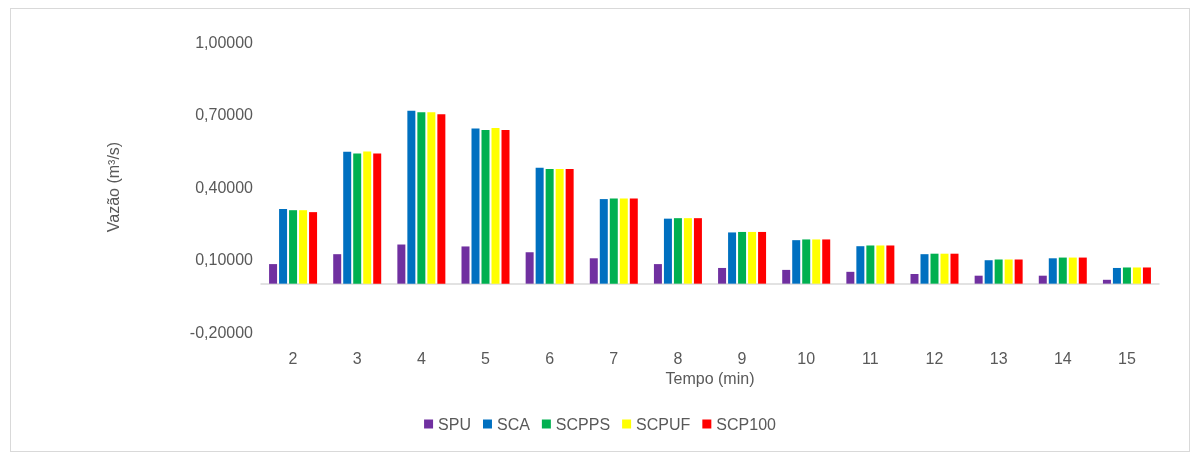  What do you see at coordinates (742, 358) in the screenshot?
I see `x-tick-label: 9` at bounding box center [742, 358].